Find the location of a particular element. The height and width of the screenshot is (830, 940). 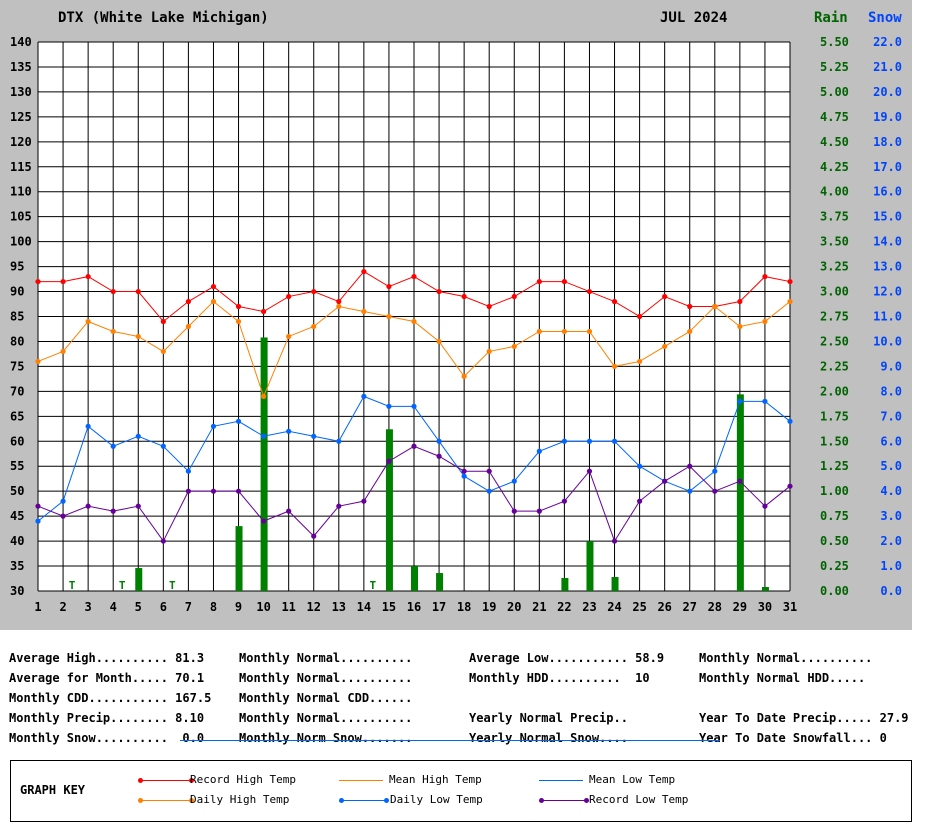

stat-average-high: Average High.......... 81.3 is located at coordinates (107, 658).